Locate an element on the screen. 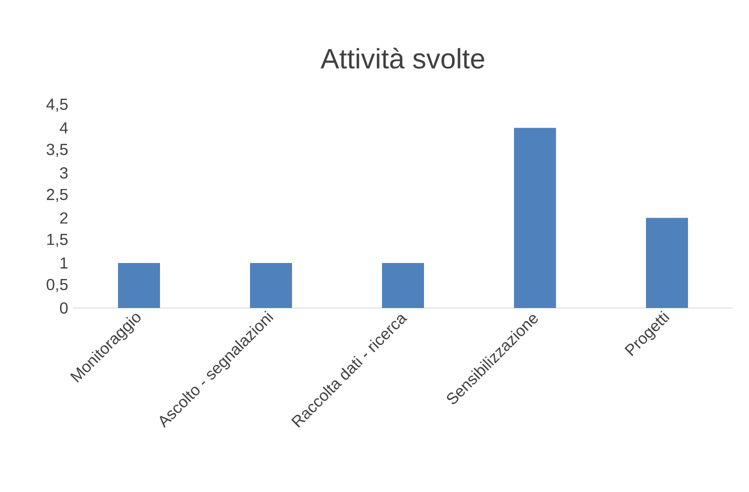  y-tick-label: 1,5 is located at coordinates (57, 240).